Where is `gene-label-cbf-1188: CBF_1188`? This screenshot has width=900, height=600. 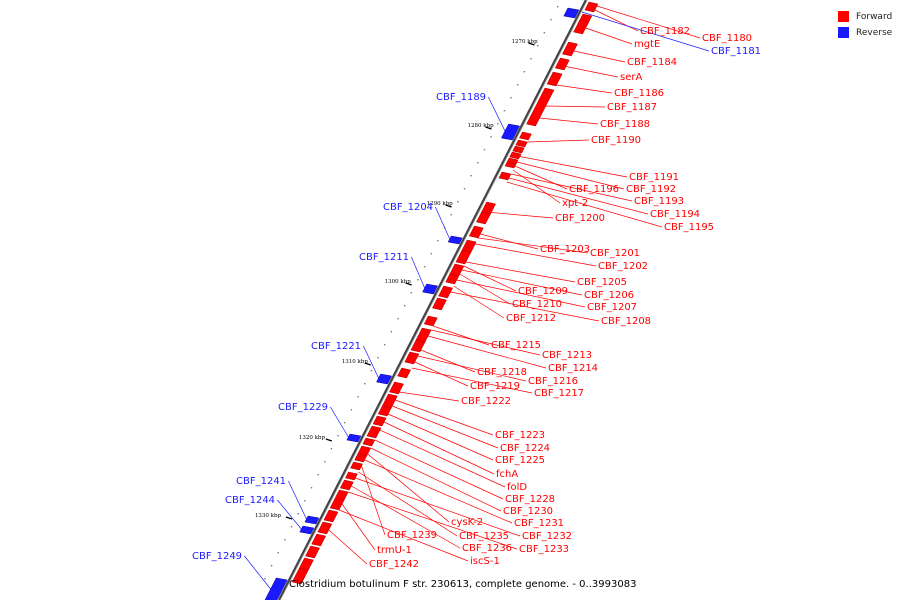
gene-label-cbf-1188: CBF_1188 is located at coordinates (625, 124).